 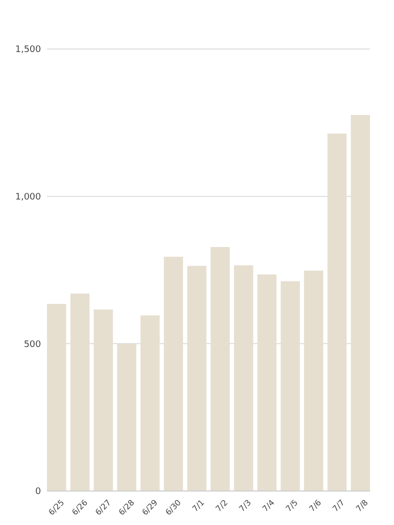 What do you see at coordinates (28, 50) in the screenshot?
I see `y-tick-label: 1,500` at bounding box center [28, 50].